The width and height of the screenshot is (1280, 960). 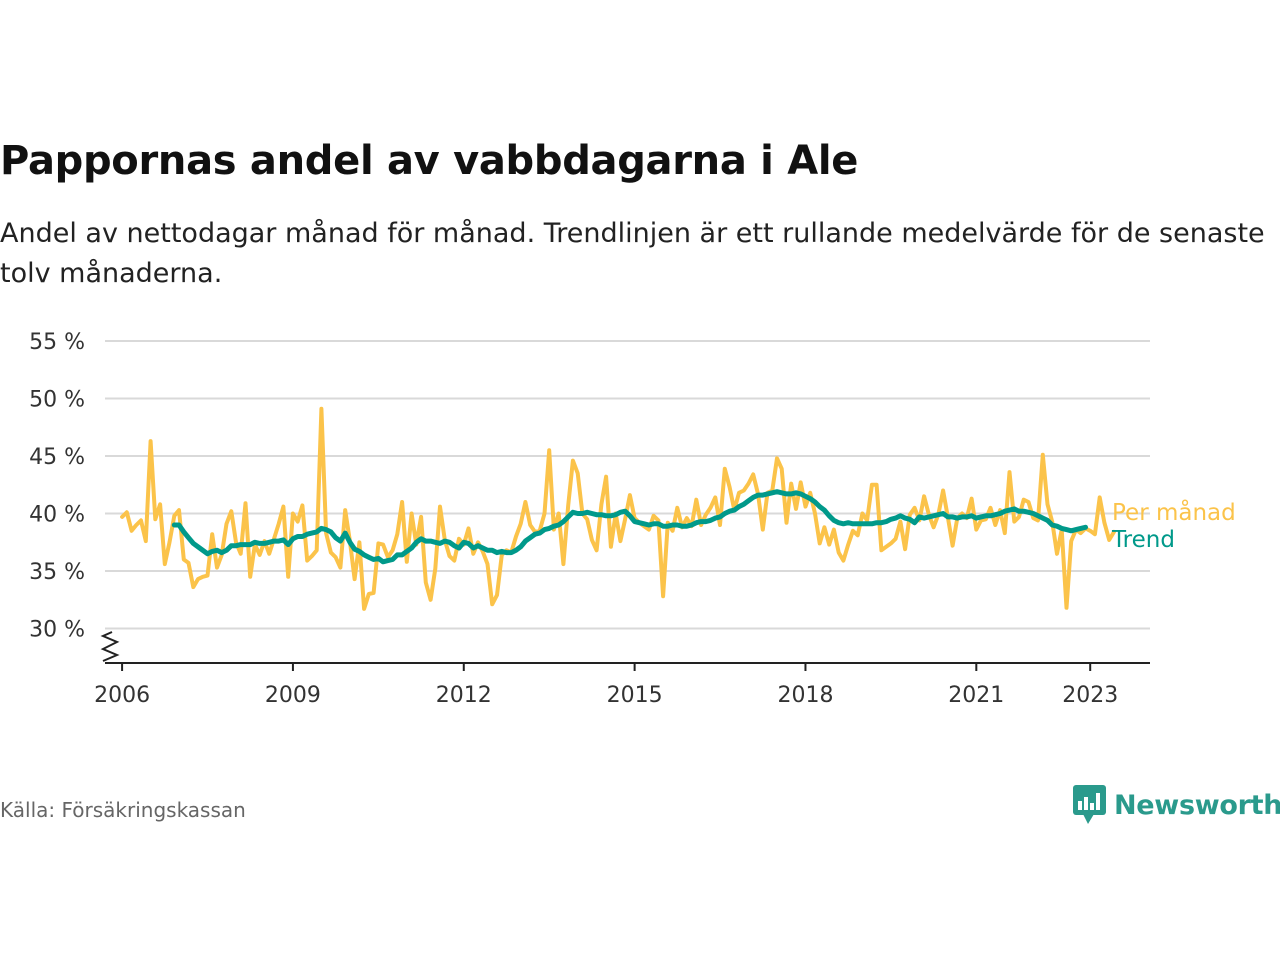 I want to click on x-tick-label: 2023, so click(x=1090, y=695).